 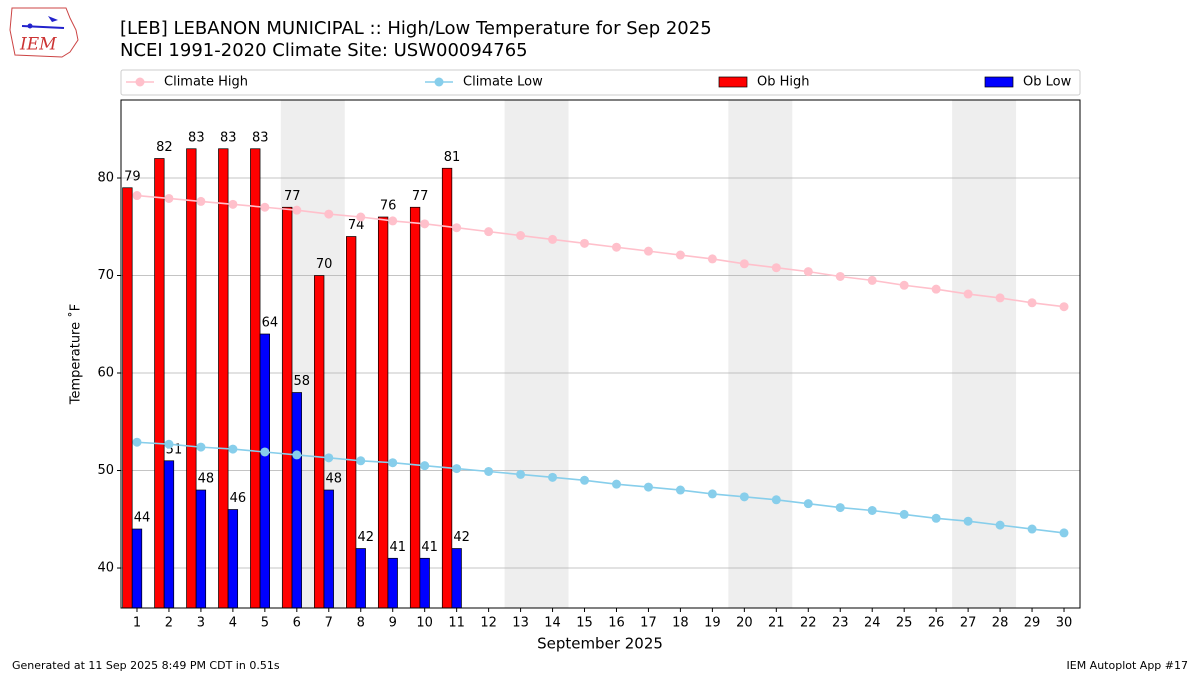 What do you see at coordinates (456, 623) in the screenshot?
I see `x-tick-label: 11` at bounding box center [456, 623].